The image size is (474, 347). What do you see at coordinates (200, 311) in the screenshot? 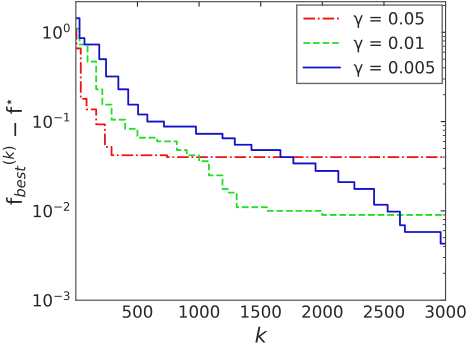
I see `x-tick-label: 1000` at bounding box center [200, 311].